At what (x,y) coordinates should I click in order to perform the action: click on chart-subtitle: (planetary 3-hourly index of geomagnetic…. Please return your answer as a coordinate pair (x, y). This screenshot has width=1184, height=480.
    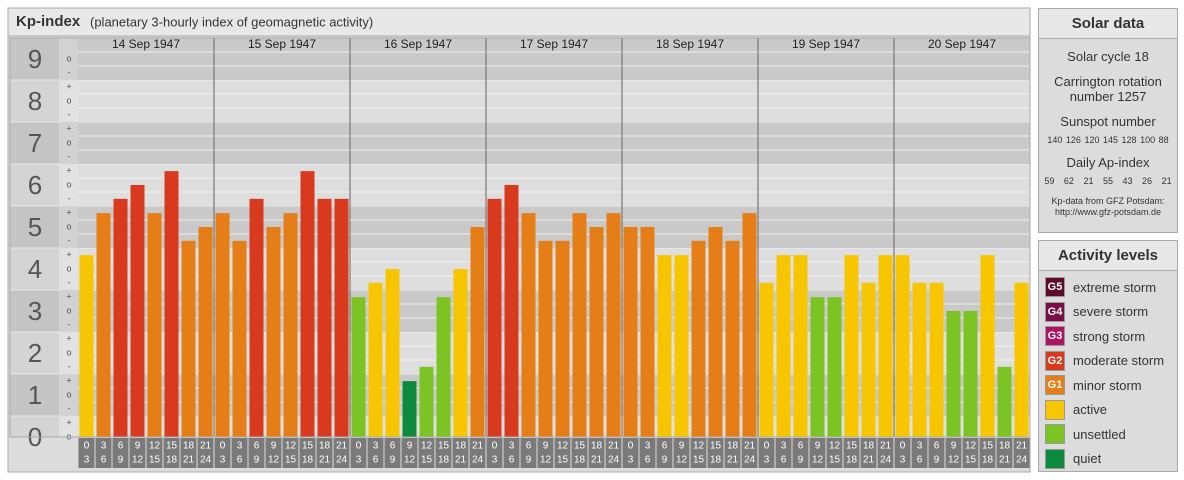
    Looking at the image, I should click on (231, 21).